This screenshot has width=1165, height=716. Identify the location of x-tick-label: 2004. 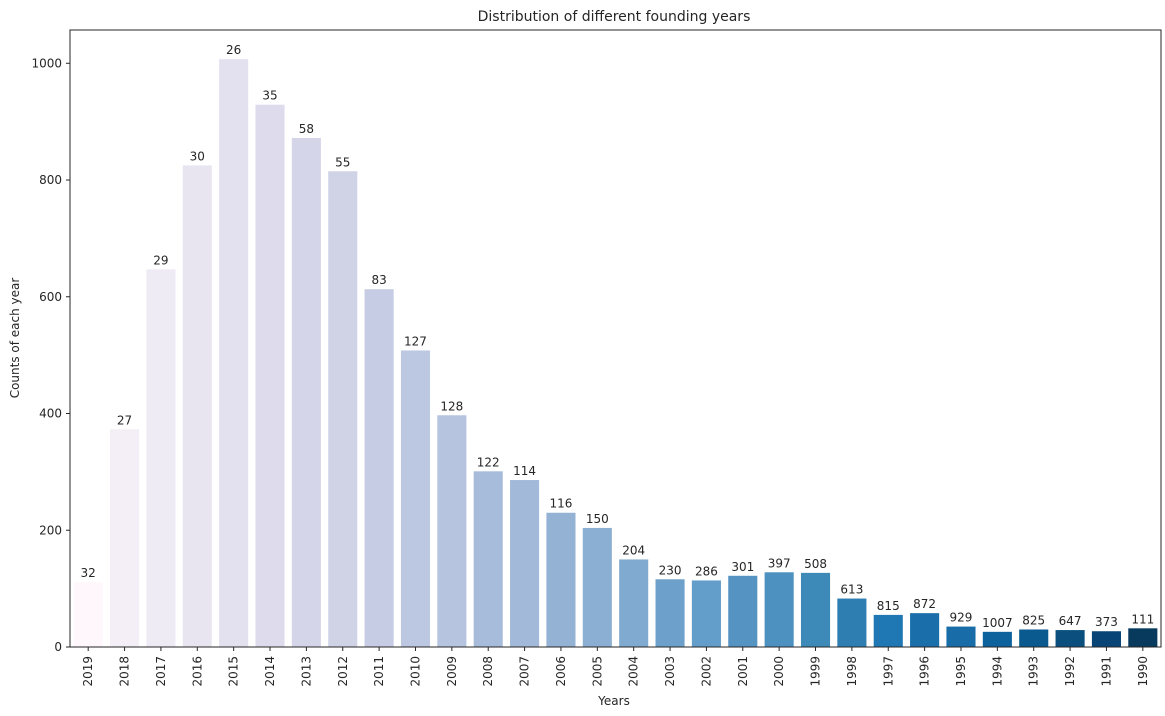
(634, 671).